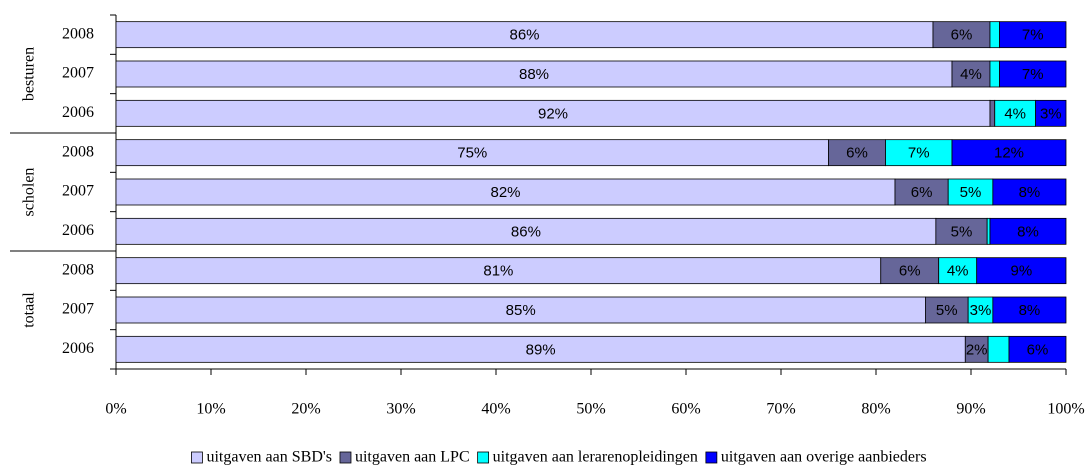 Image resolution: width=1088 pixels, height=472 pixels. I want to click on x-tick-label: 20%, so click(305, 409).